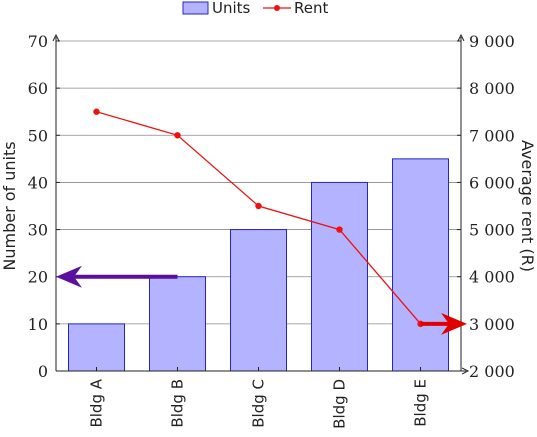 The image size is (537, 437). Describe the element at coordinates (44, 206) in the screenshot. I see `left-axis-ticks: 0 10 20 30 40 50 60 70` at that location.